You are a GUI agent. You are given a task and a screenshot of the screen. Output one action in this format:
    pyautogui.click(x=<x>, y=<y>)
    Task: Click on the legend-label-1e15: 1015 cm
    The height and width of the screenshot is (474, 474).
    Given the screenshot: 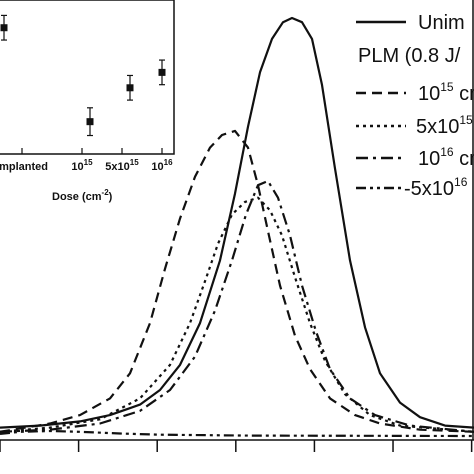 What is the action you would take?
    pyautogui.click(x=446, y=92)
    